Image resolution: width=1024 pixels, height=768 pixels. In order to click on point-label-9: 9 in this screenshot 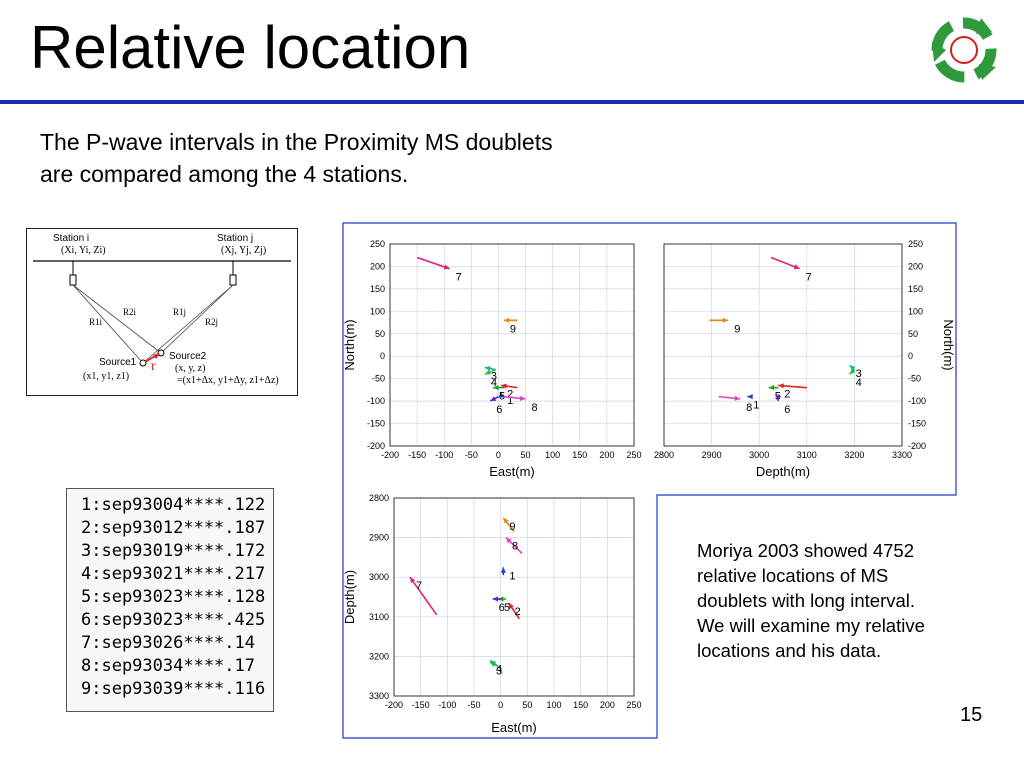, I will do `click(512, 527)`.